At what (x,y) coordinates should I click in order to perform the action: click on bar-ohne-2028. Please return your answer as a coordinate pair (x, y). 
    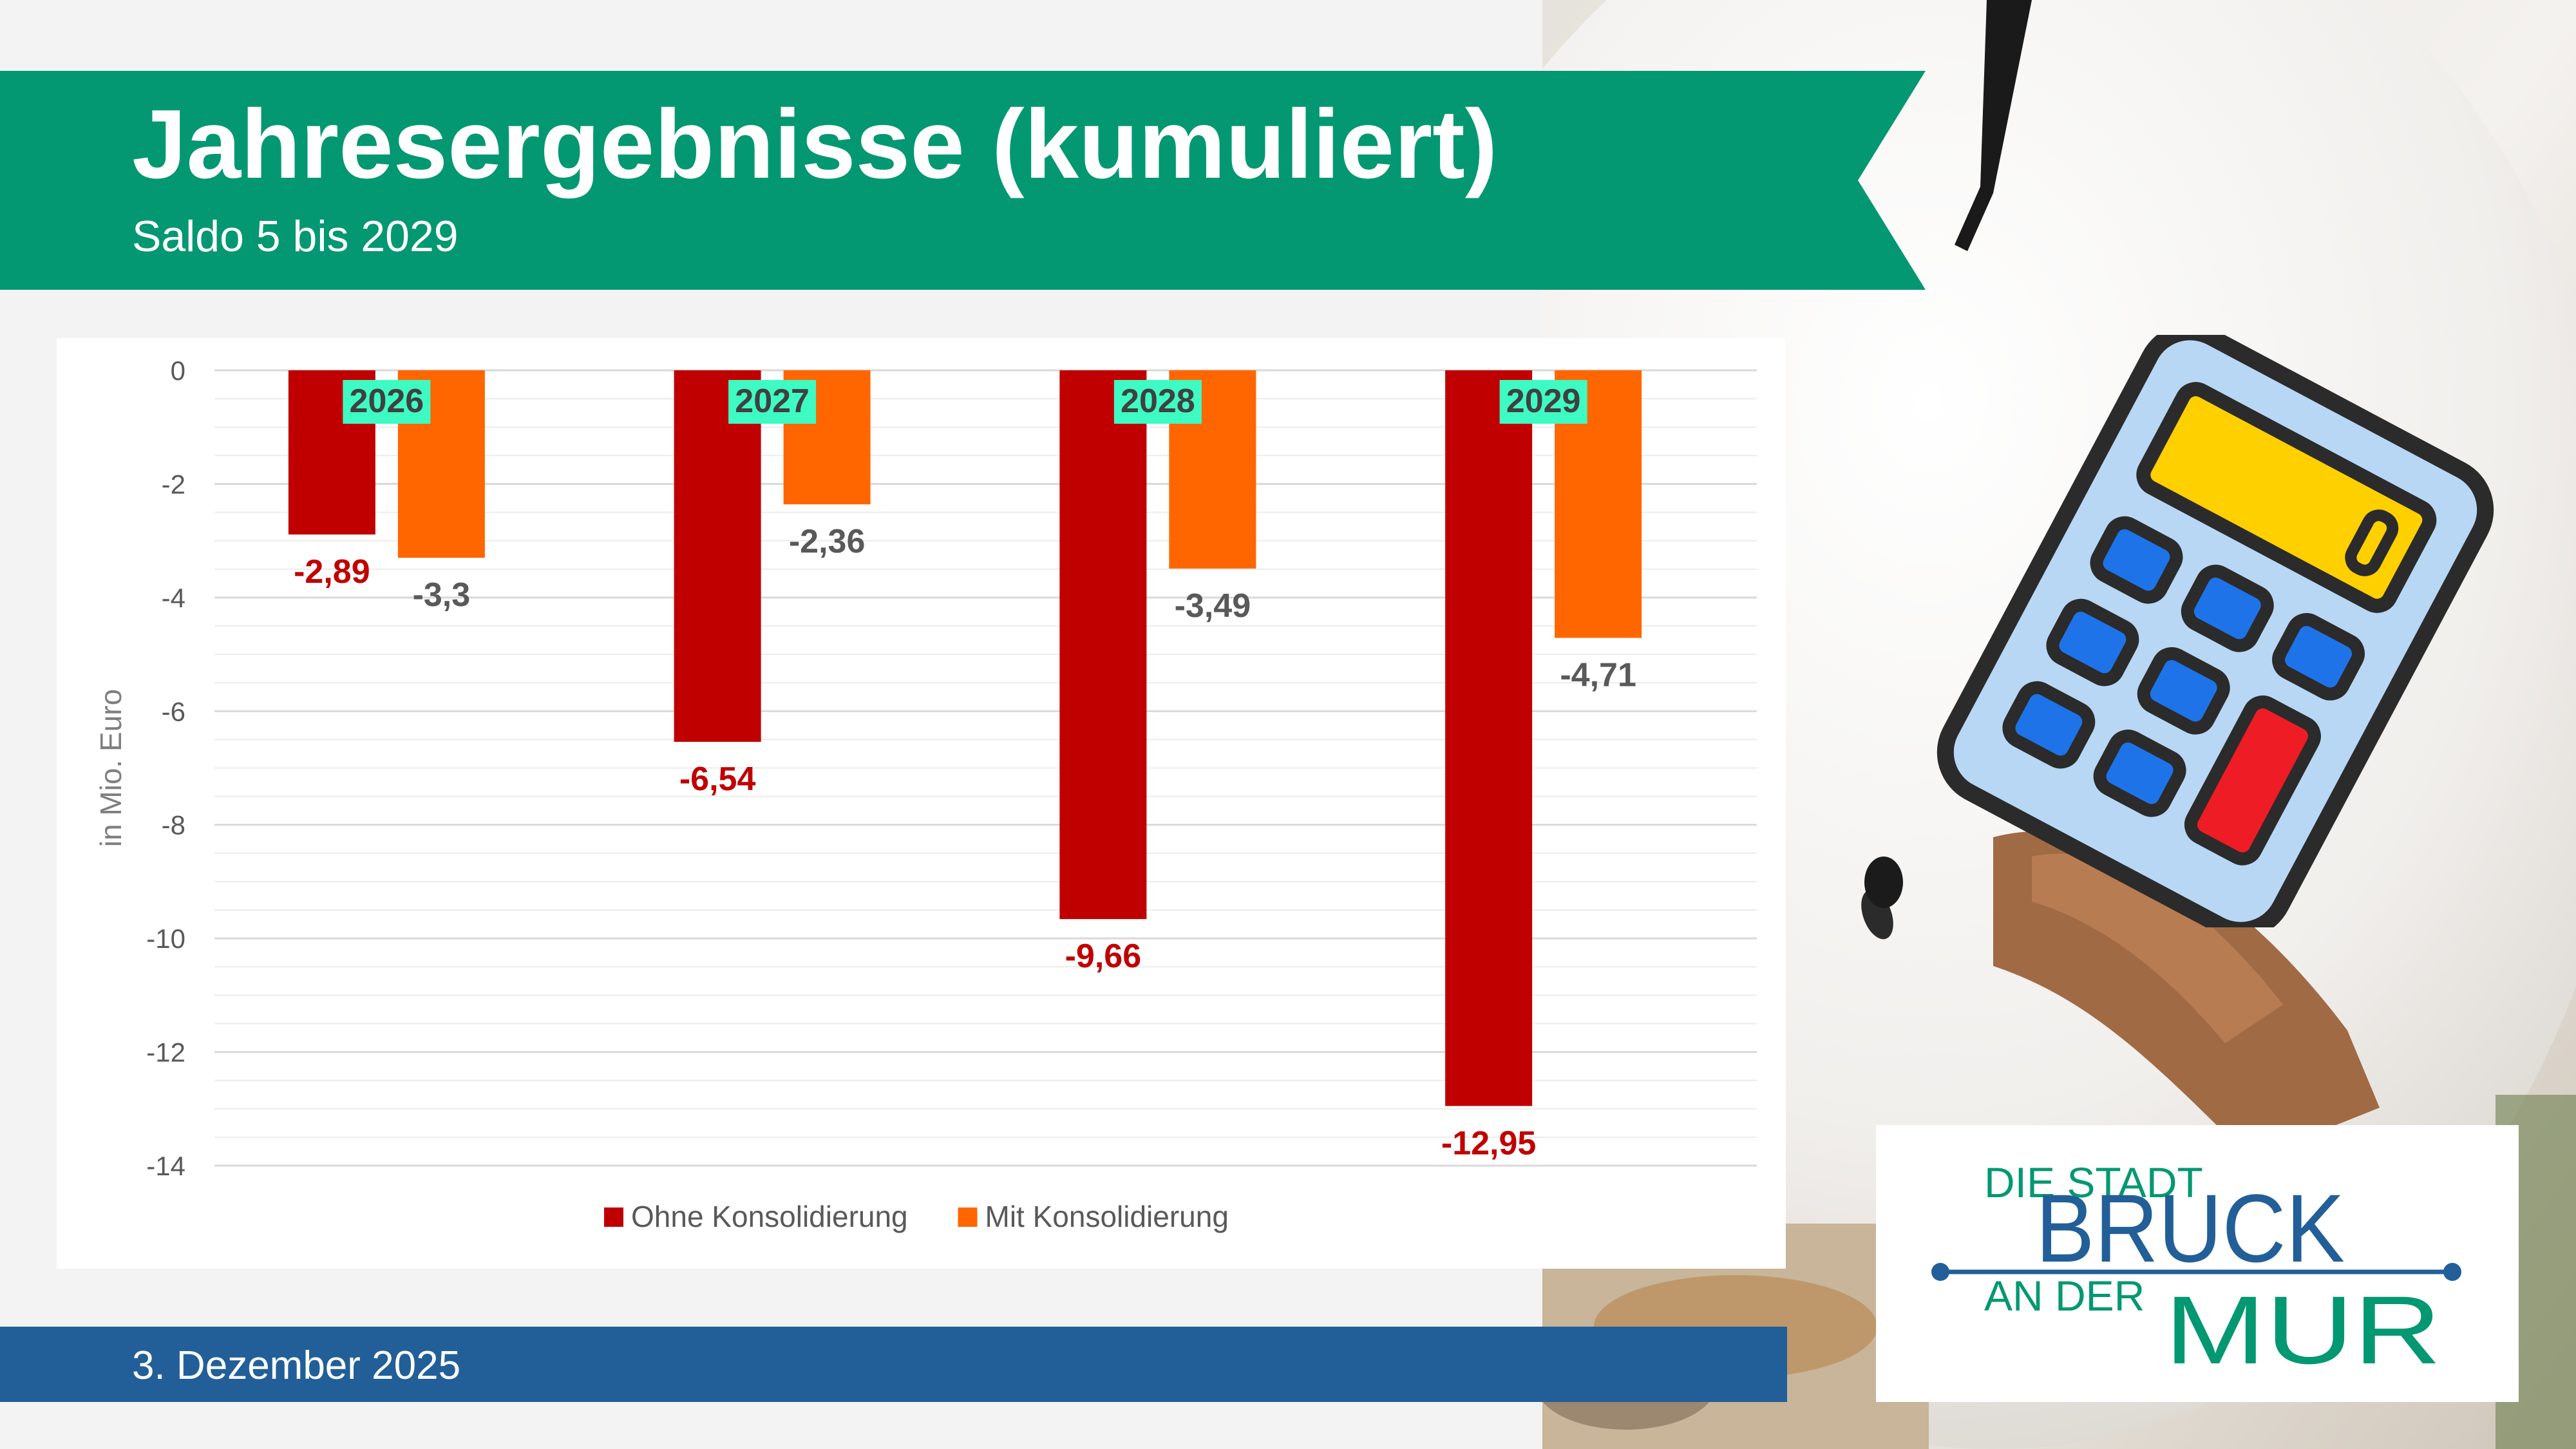
    Looking at the image, I should click on (1103, 645).